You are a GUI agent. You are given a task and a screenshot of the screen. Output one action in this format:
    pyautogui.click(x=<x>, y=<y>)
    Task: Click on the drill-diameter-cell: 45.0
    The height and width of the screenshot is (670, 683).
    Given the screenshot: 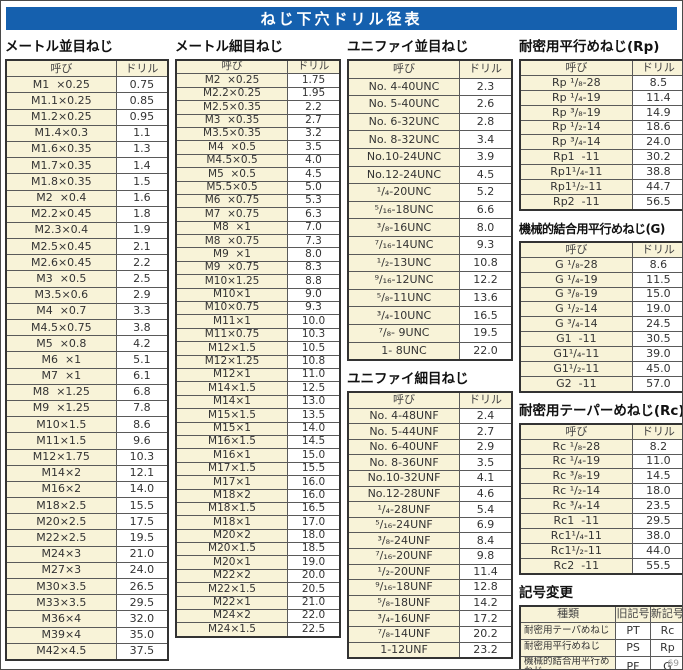 What is the action you would take?
    pyautogui.click(x=656, y=369)
    